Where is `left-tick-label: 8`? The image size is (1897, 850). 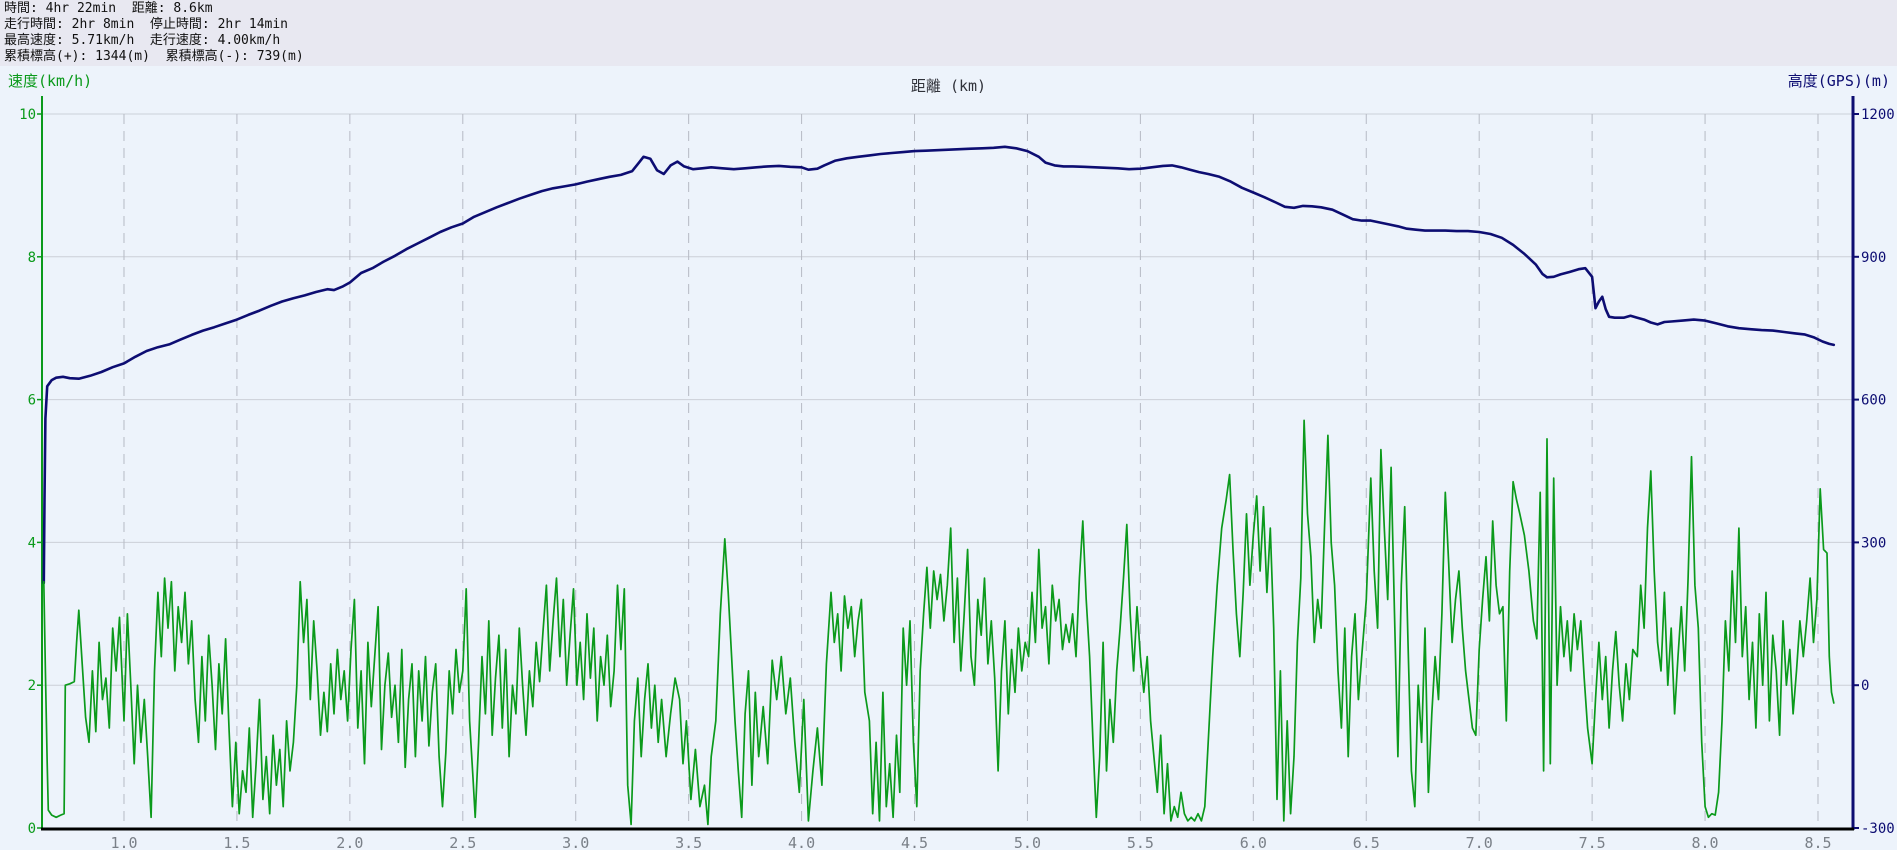
left-tick-label: 8 is located at coordinates (32, 258).